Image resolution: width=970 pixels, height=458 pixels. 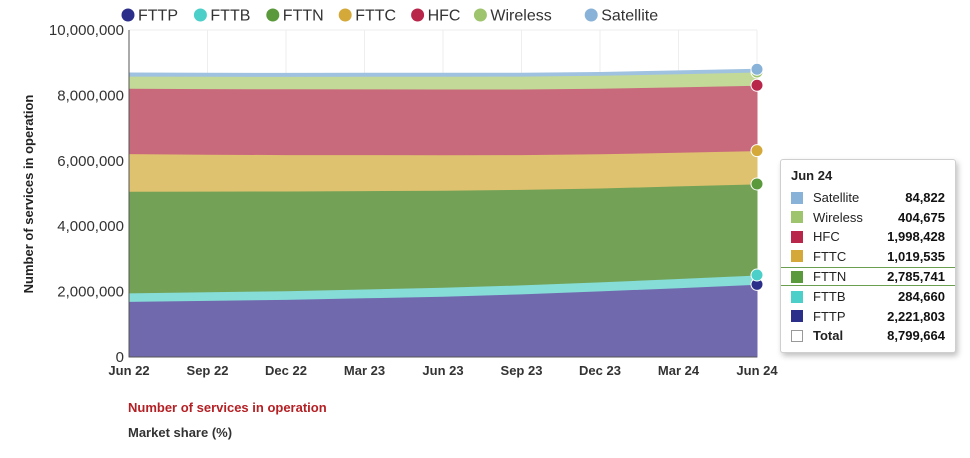 What do you see at coordinates (868, 237) in the screenshot?
I see `tooltip-row-hfc: HFC 1,998,428` at bounding box center [868, 237].